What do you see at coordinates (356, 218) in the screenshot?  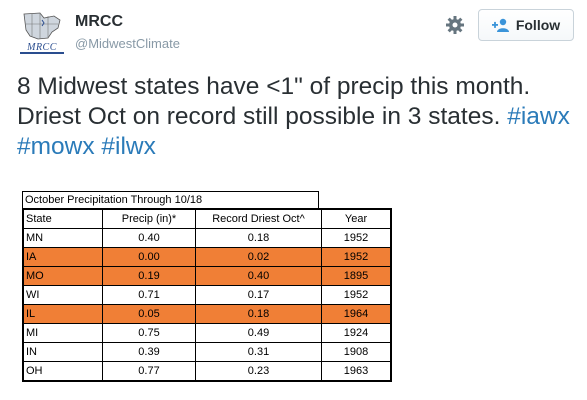 I see `column-header: Year` at bounding box center [356, 218].